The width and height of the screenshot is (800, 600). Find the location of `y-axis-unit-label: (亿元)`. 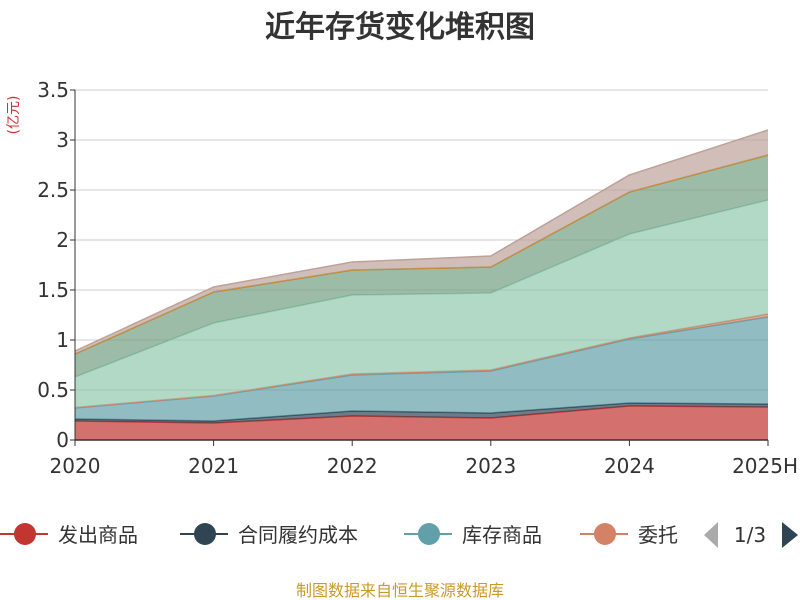

y-axis-unit-label: (亿元) is located at coordinates (14, 115).